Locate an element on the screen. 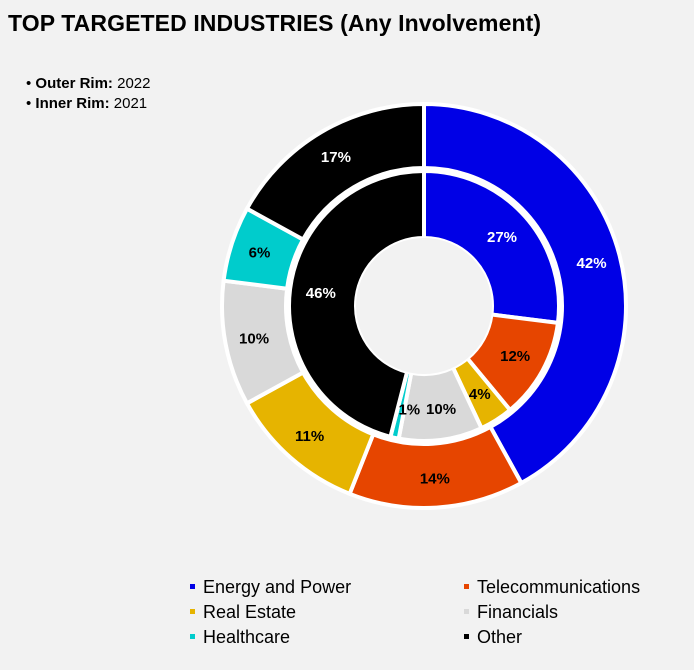 This screenshot has height=670, width=694. inner-label-telecom: 12% is located at coordinates (515, 356).